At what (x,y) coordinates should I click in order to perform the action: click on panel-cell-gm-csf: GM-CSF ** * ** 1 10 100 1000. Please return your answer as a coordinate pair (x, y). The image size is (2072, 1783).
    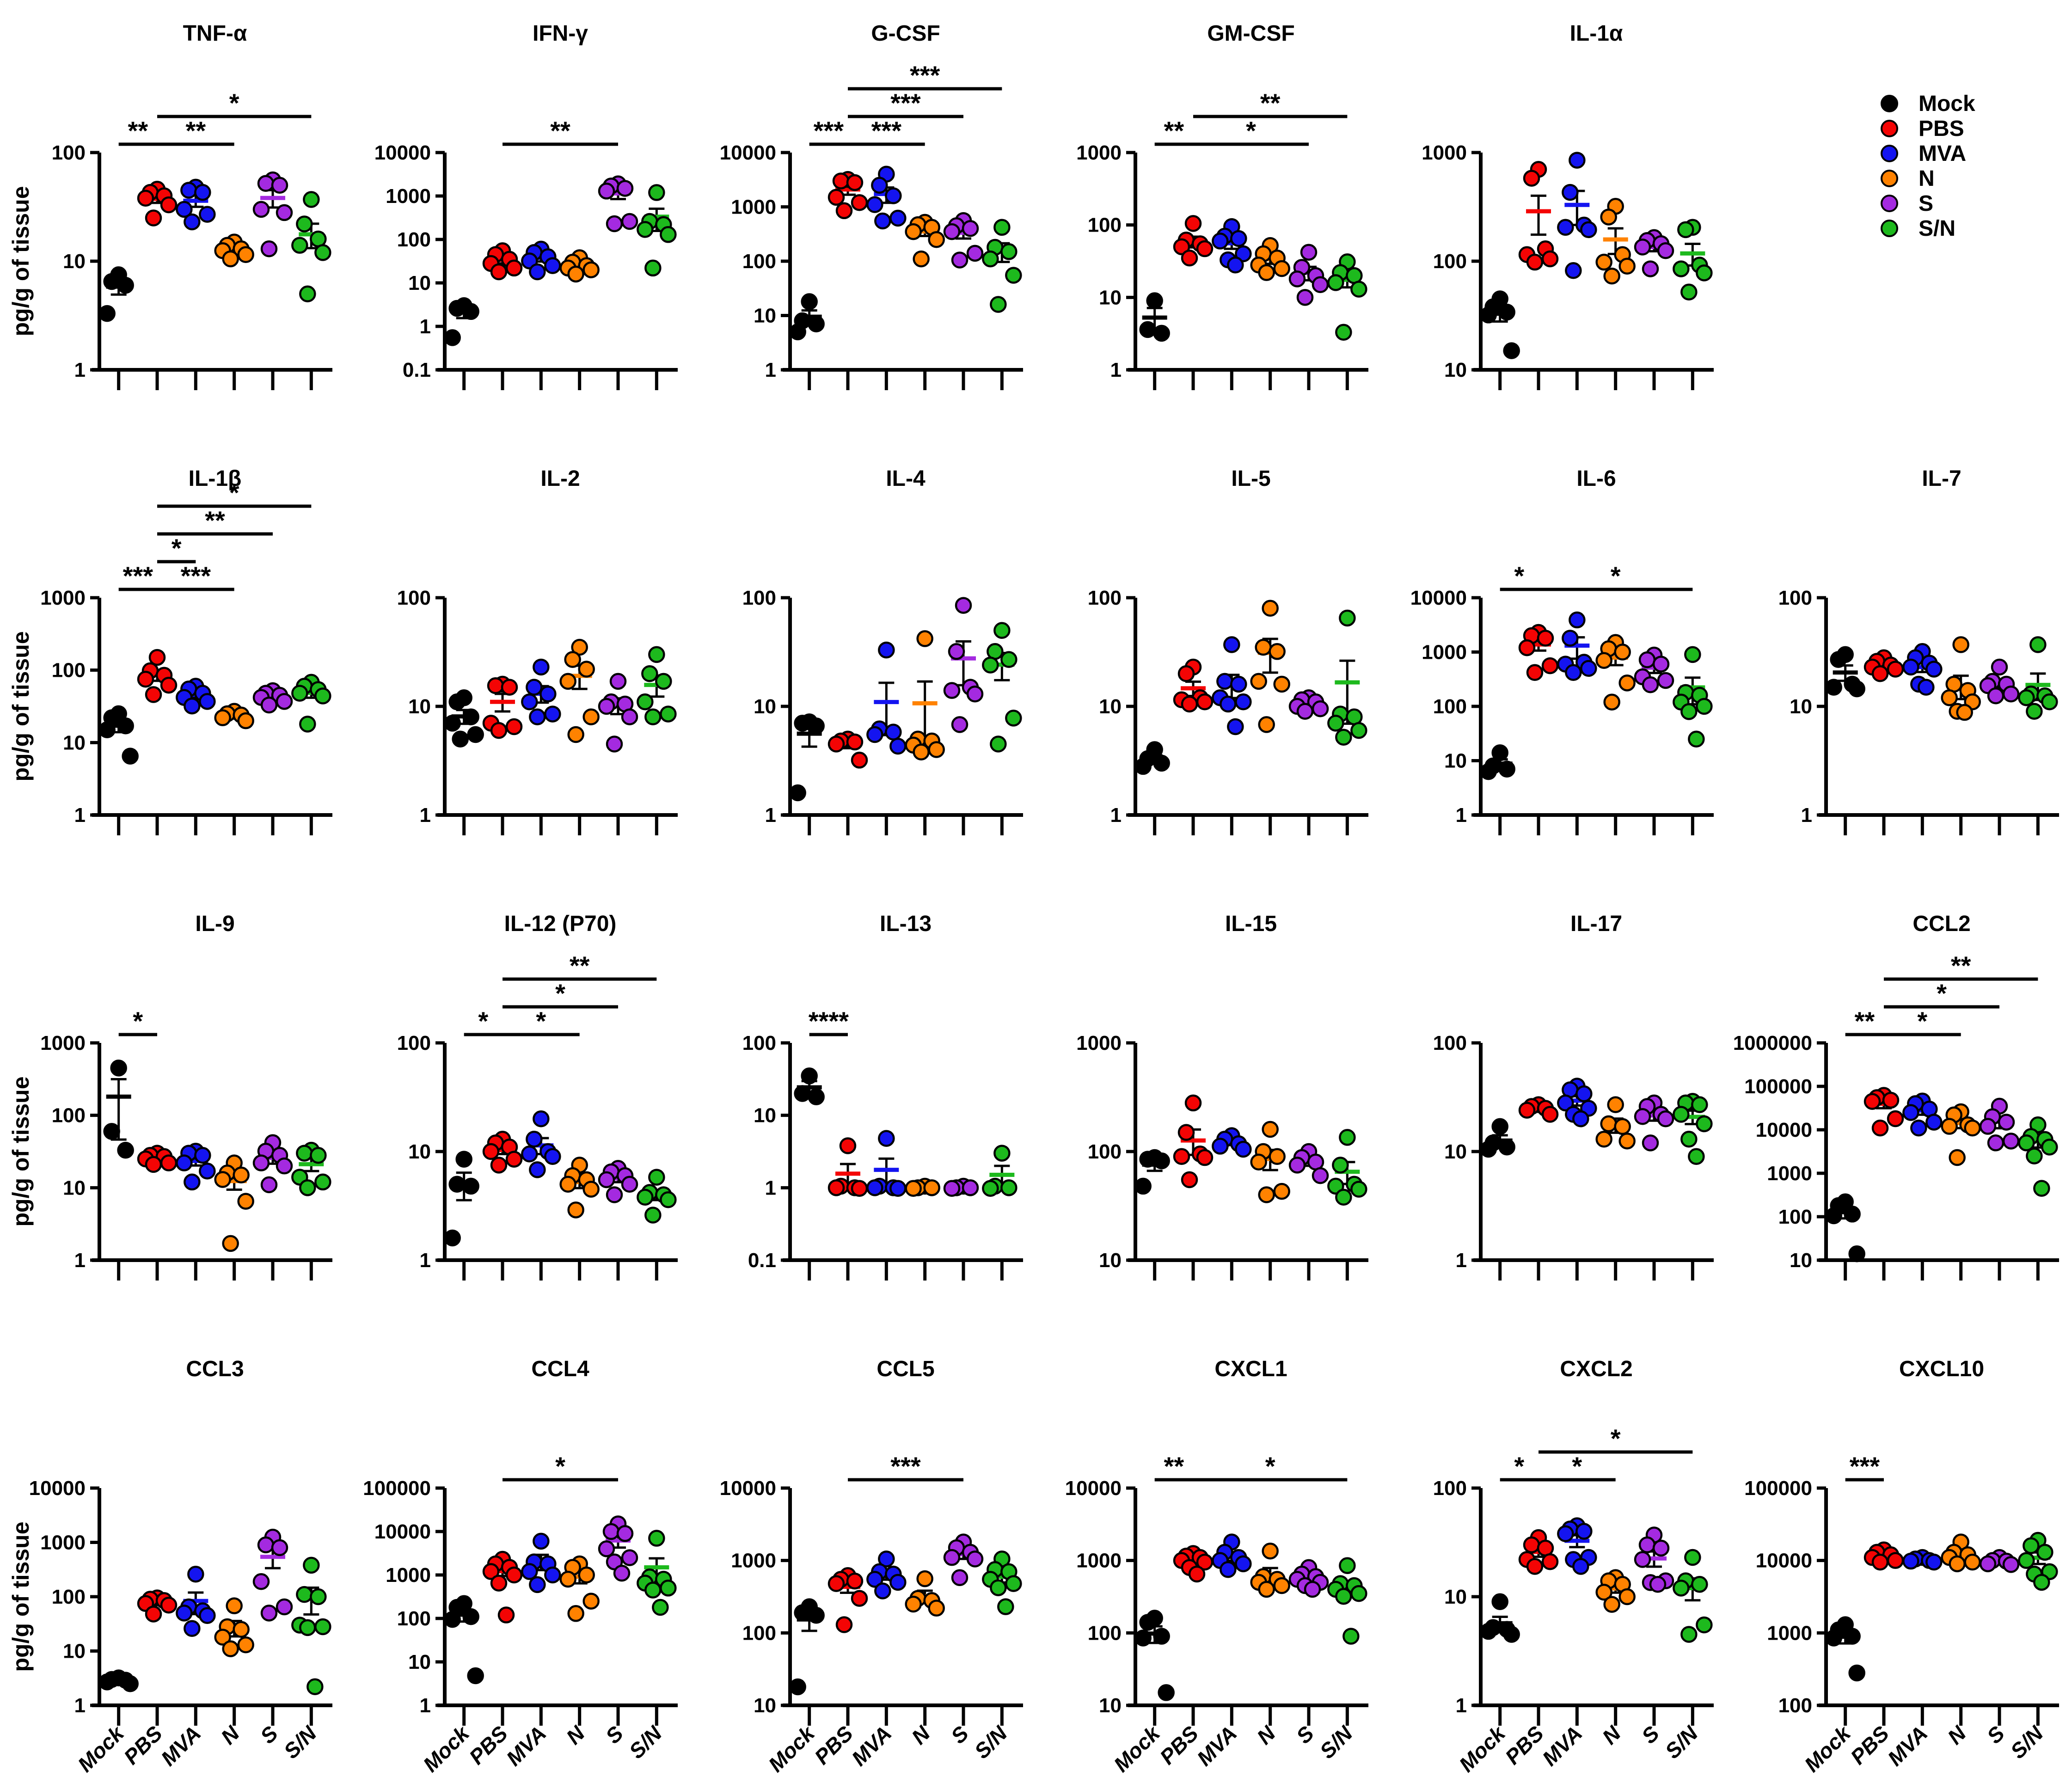
    Looking at the image, I should click on (1208, 223).